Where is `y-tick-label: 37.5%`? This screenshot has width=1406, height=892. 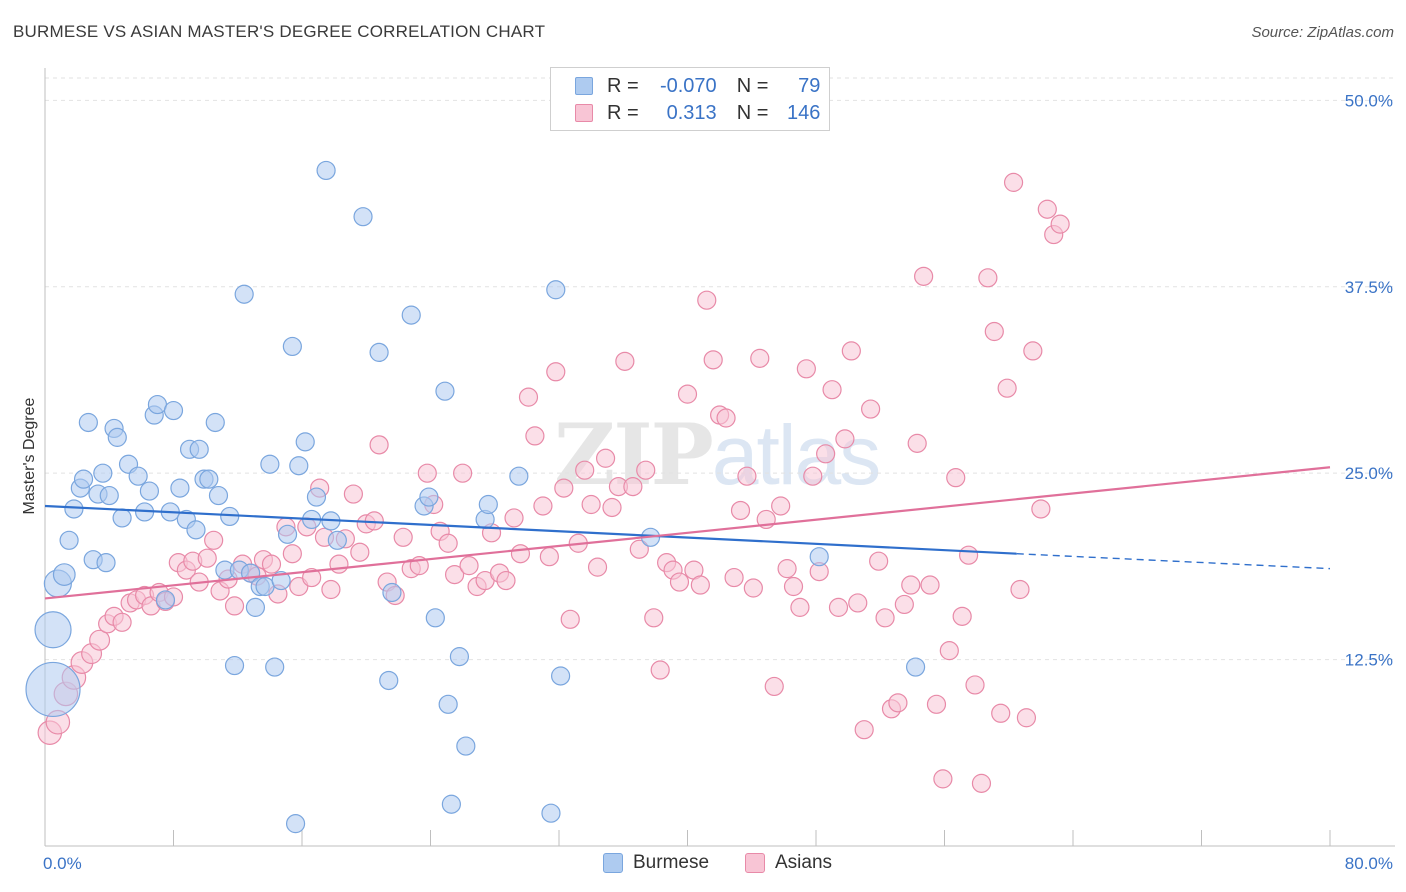 y-tick-label: 37.5% is located at coordinates (1369, 287).